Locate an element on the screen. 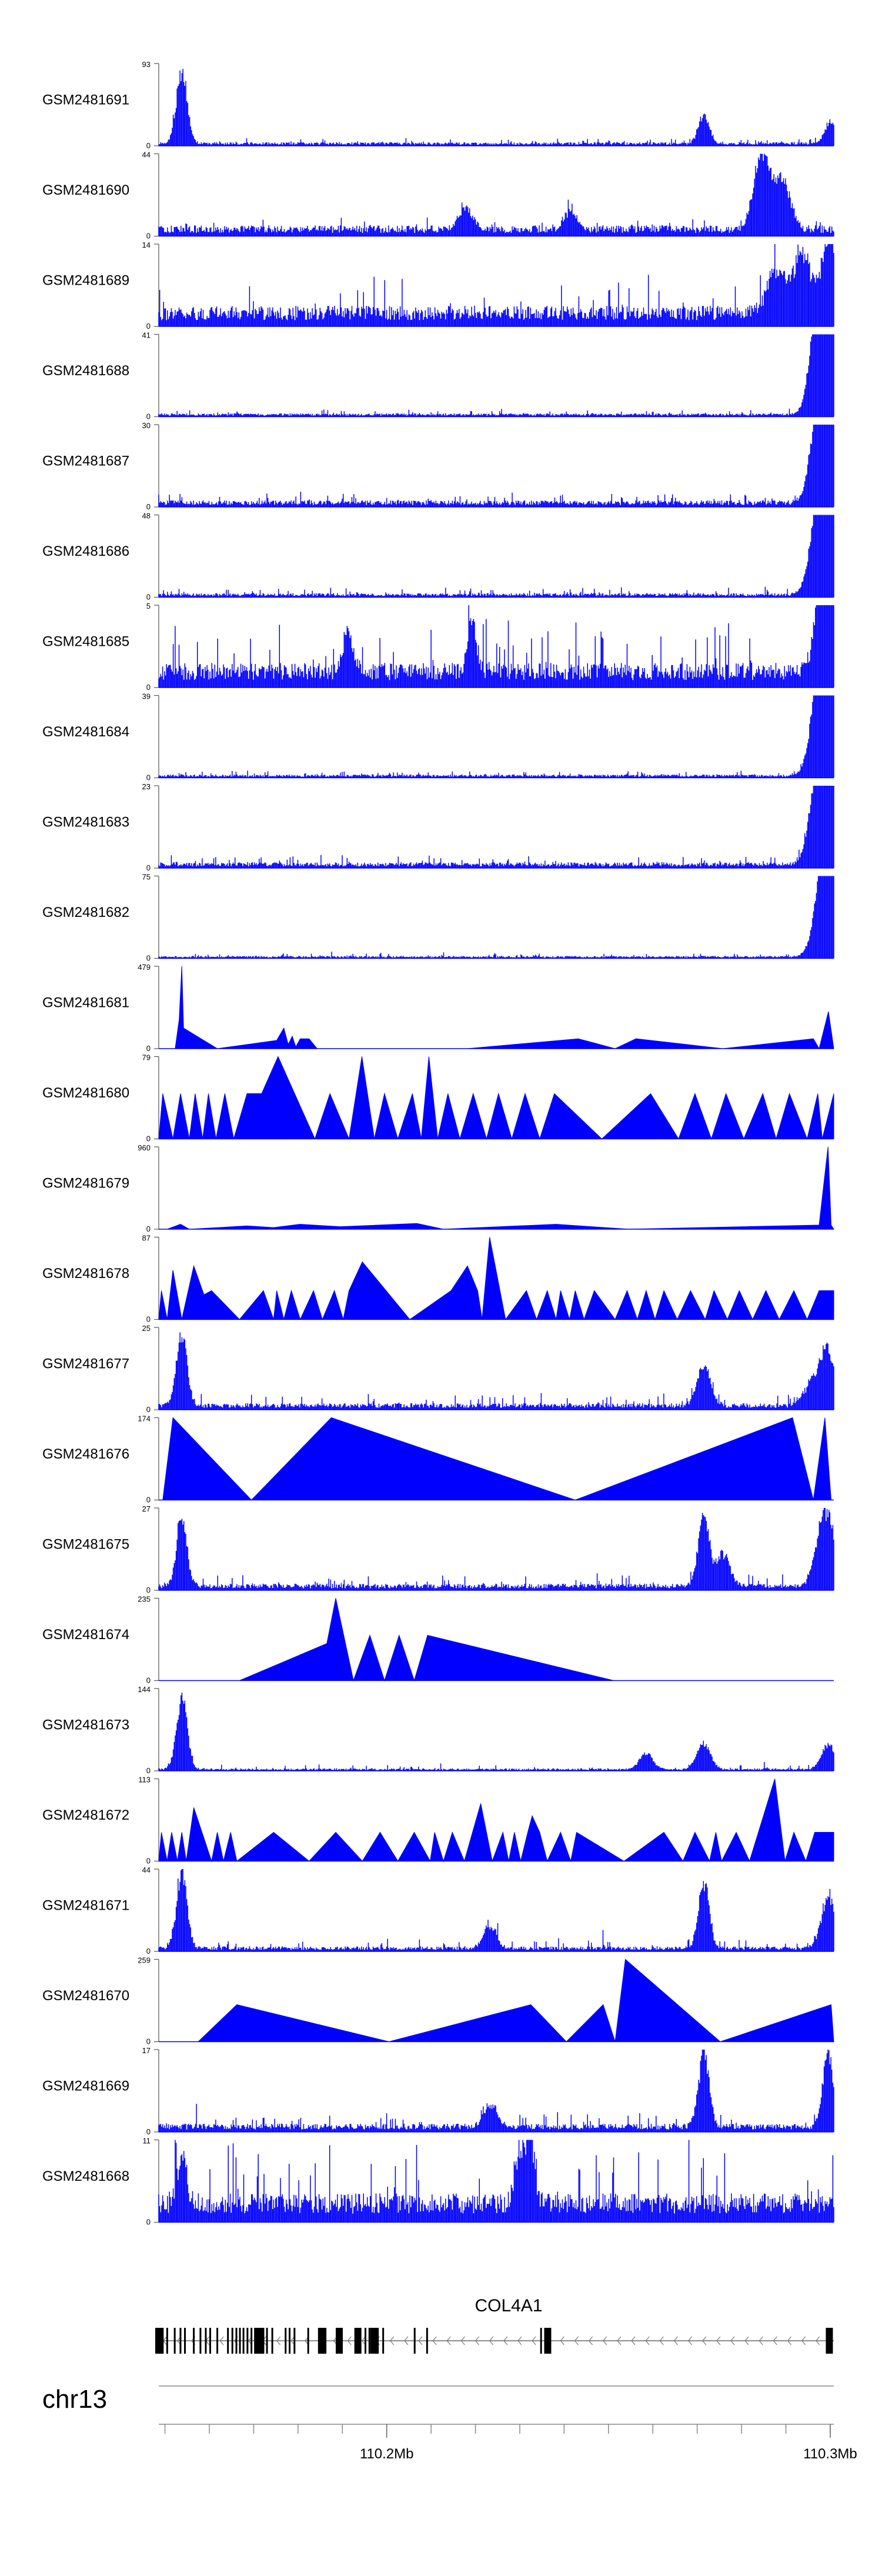 This screenshot has width=882, height=2576. track-GSM2481683: GSM2481683 23 0 is located at coordinates (438, 827).